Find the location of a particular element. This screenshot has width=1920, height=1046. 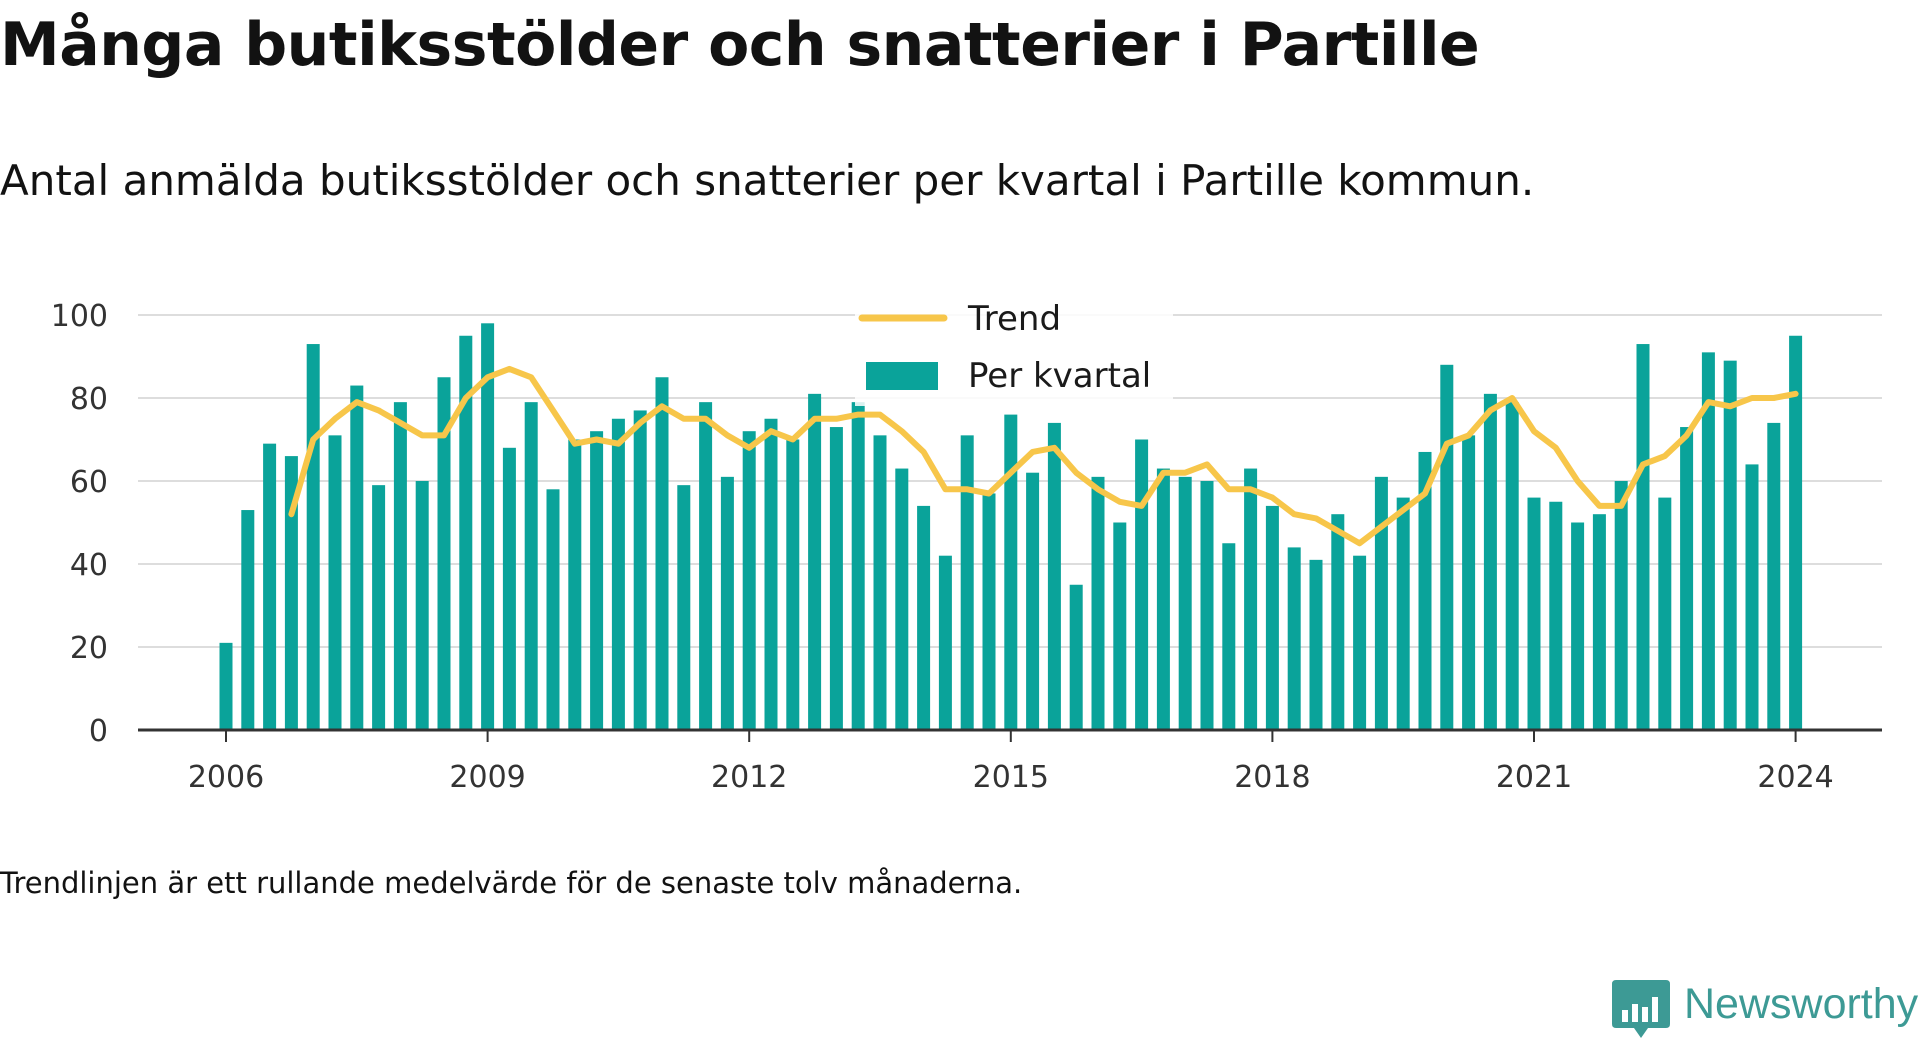

x-tick-label: 2024 is located at coordinates (1795, 777).